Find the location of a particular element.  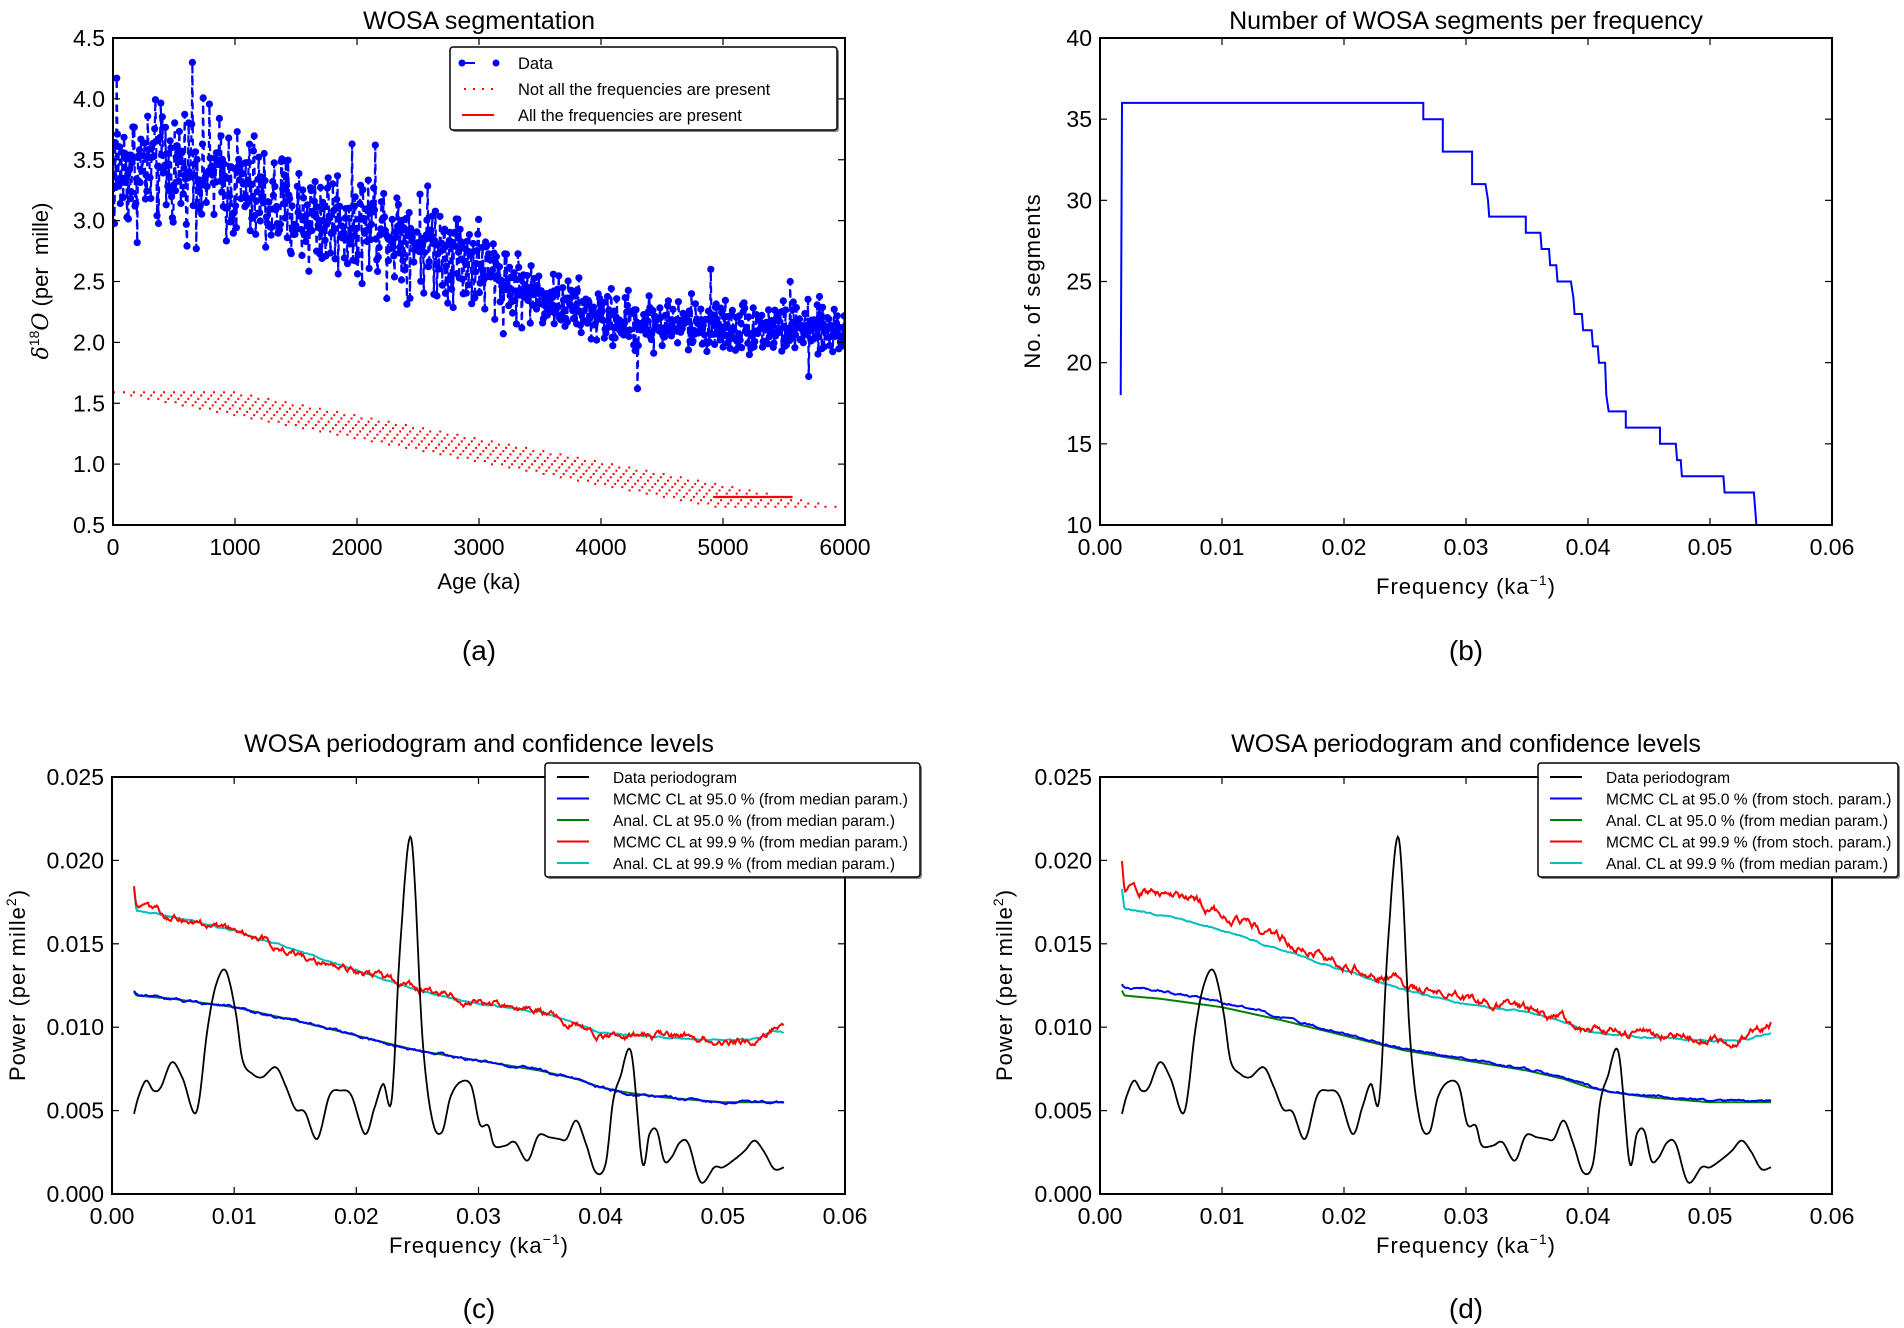

x-tick-label: 0.04 is located at coordinates (1588, 1216).